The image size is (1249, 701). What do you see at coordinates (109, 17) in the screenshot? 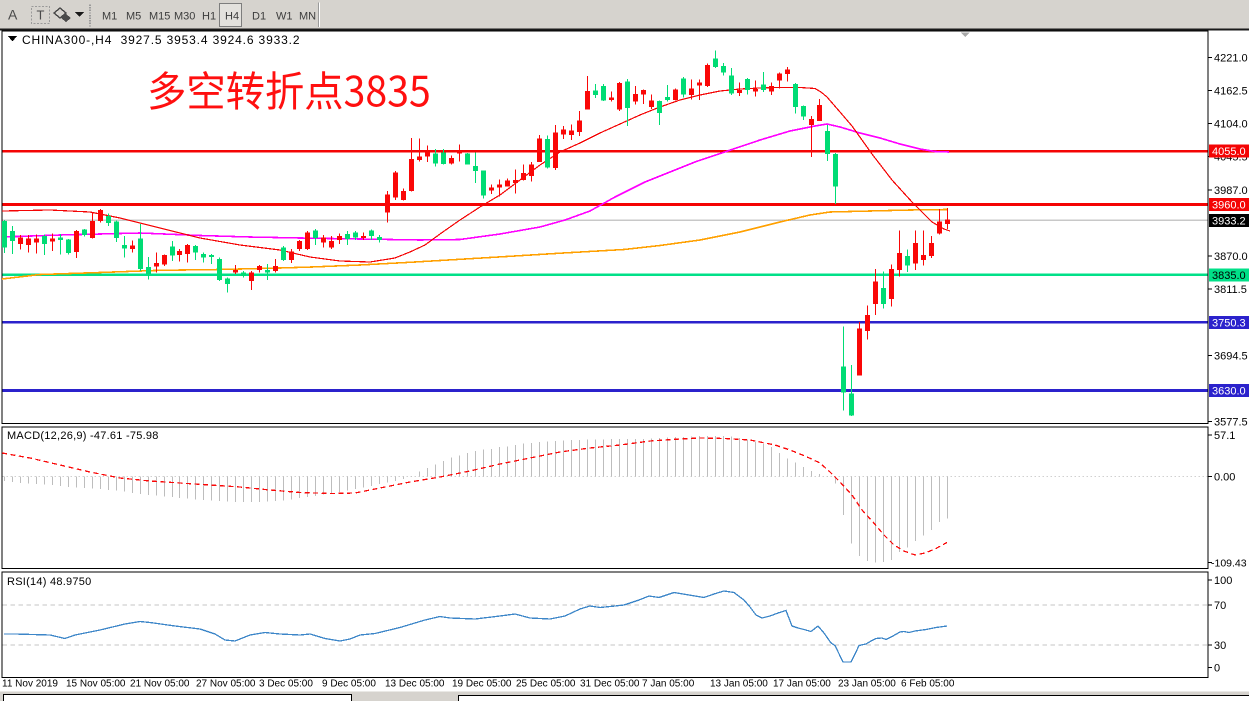
I see `svg-text: M1` at bounding box center [109, 17].